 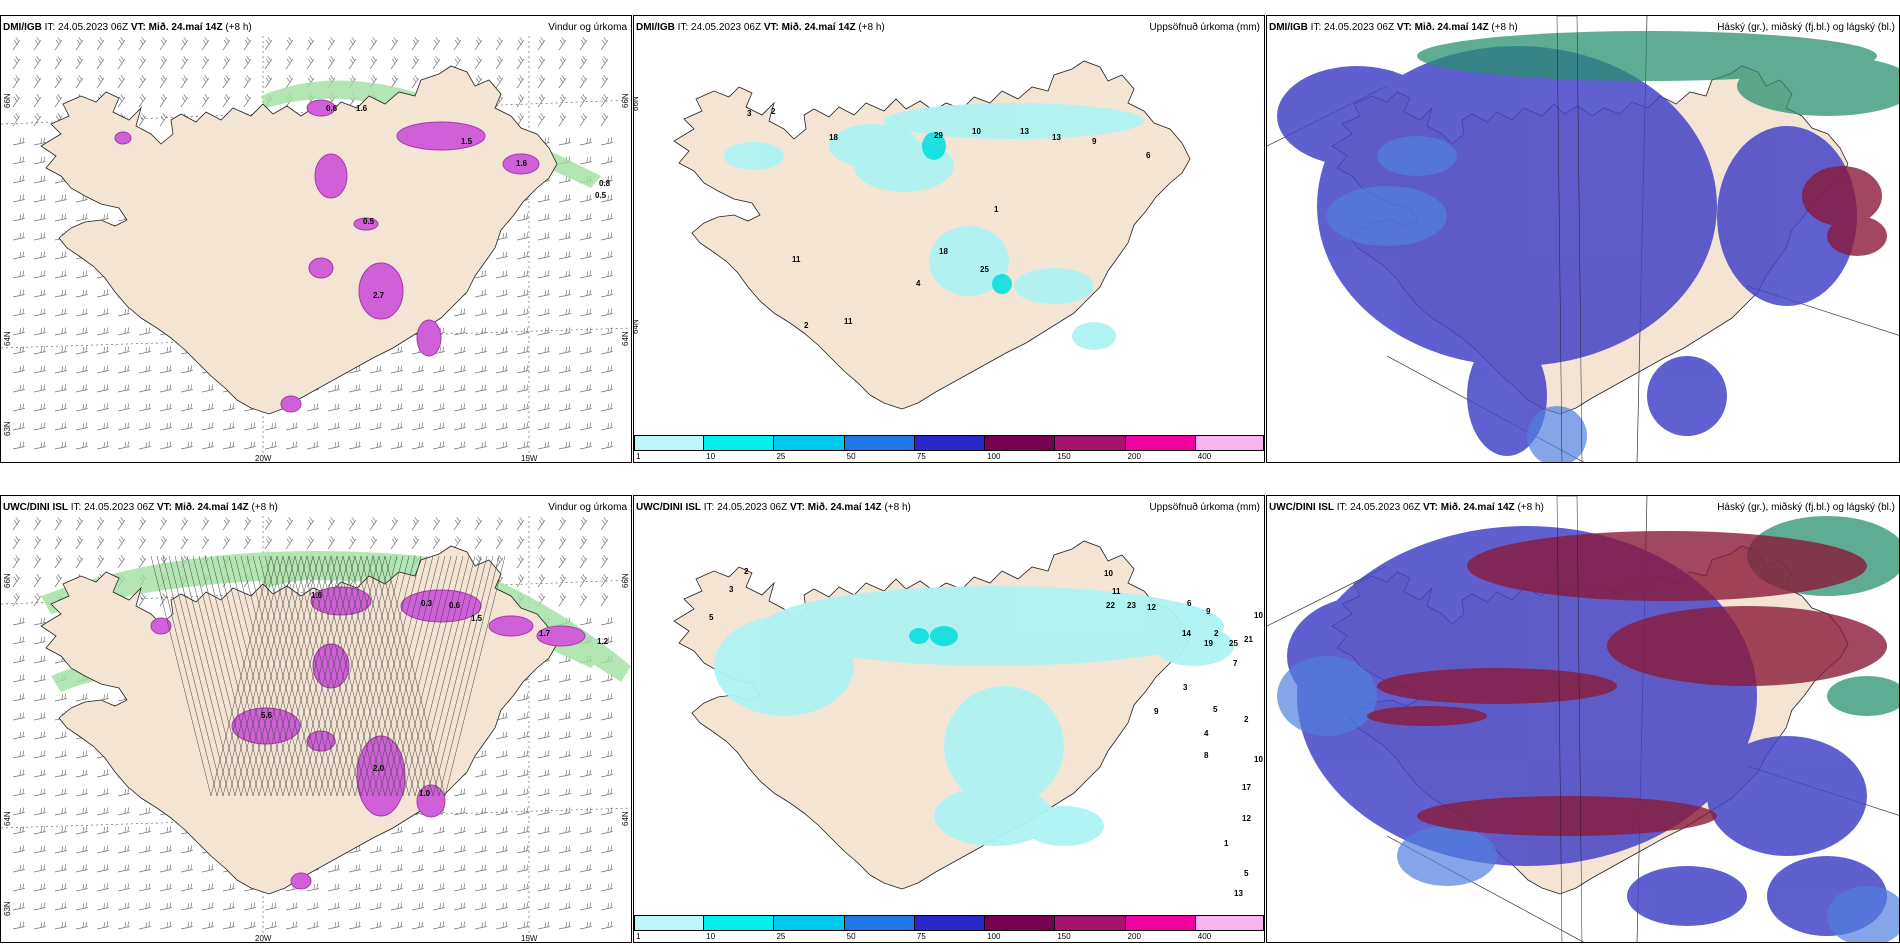 I want to click on colorbar: 1 10 25 50 75 100 150 200 400, so click(x=949, y=448).